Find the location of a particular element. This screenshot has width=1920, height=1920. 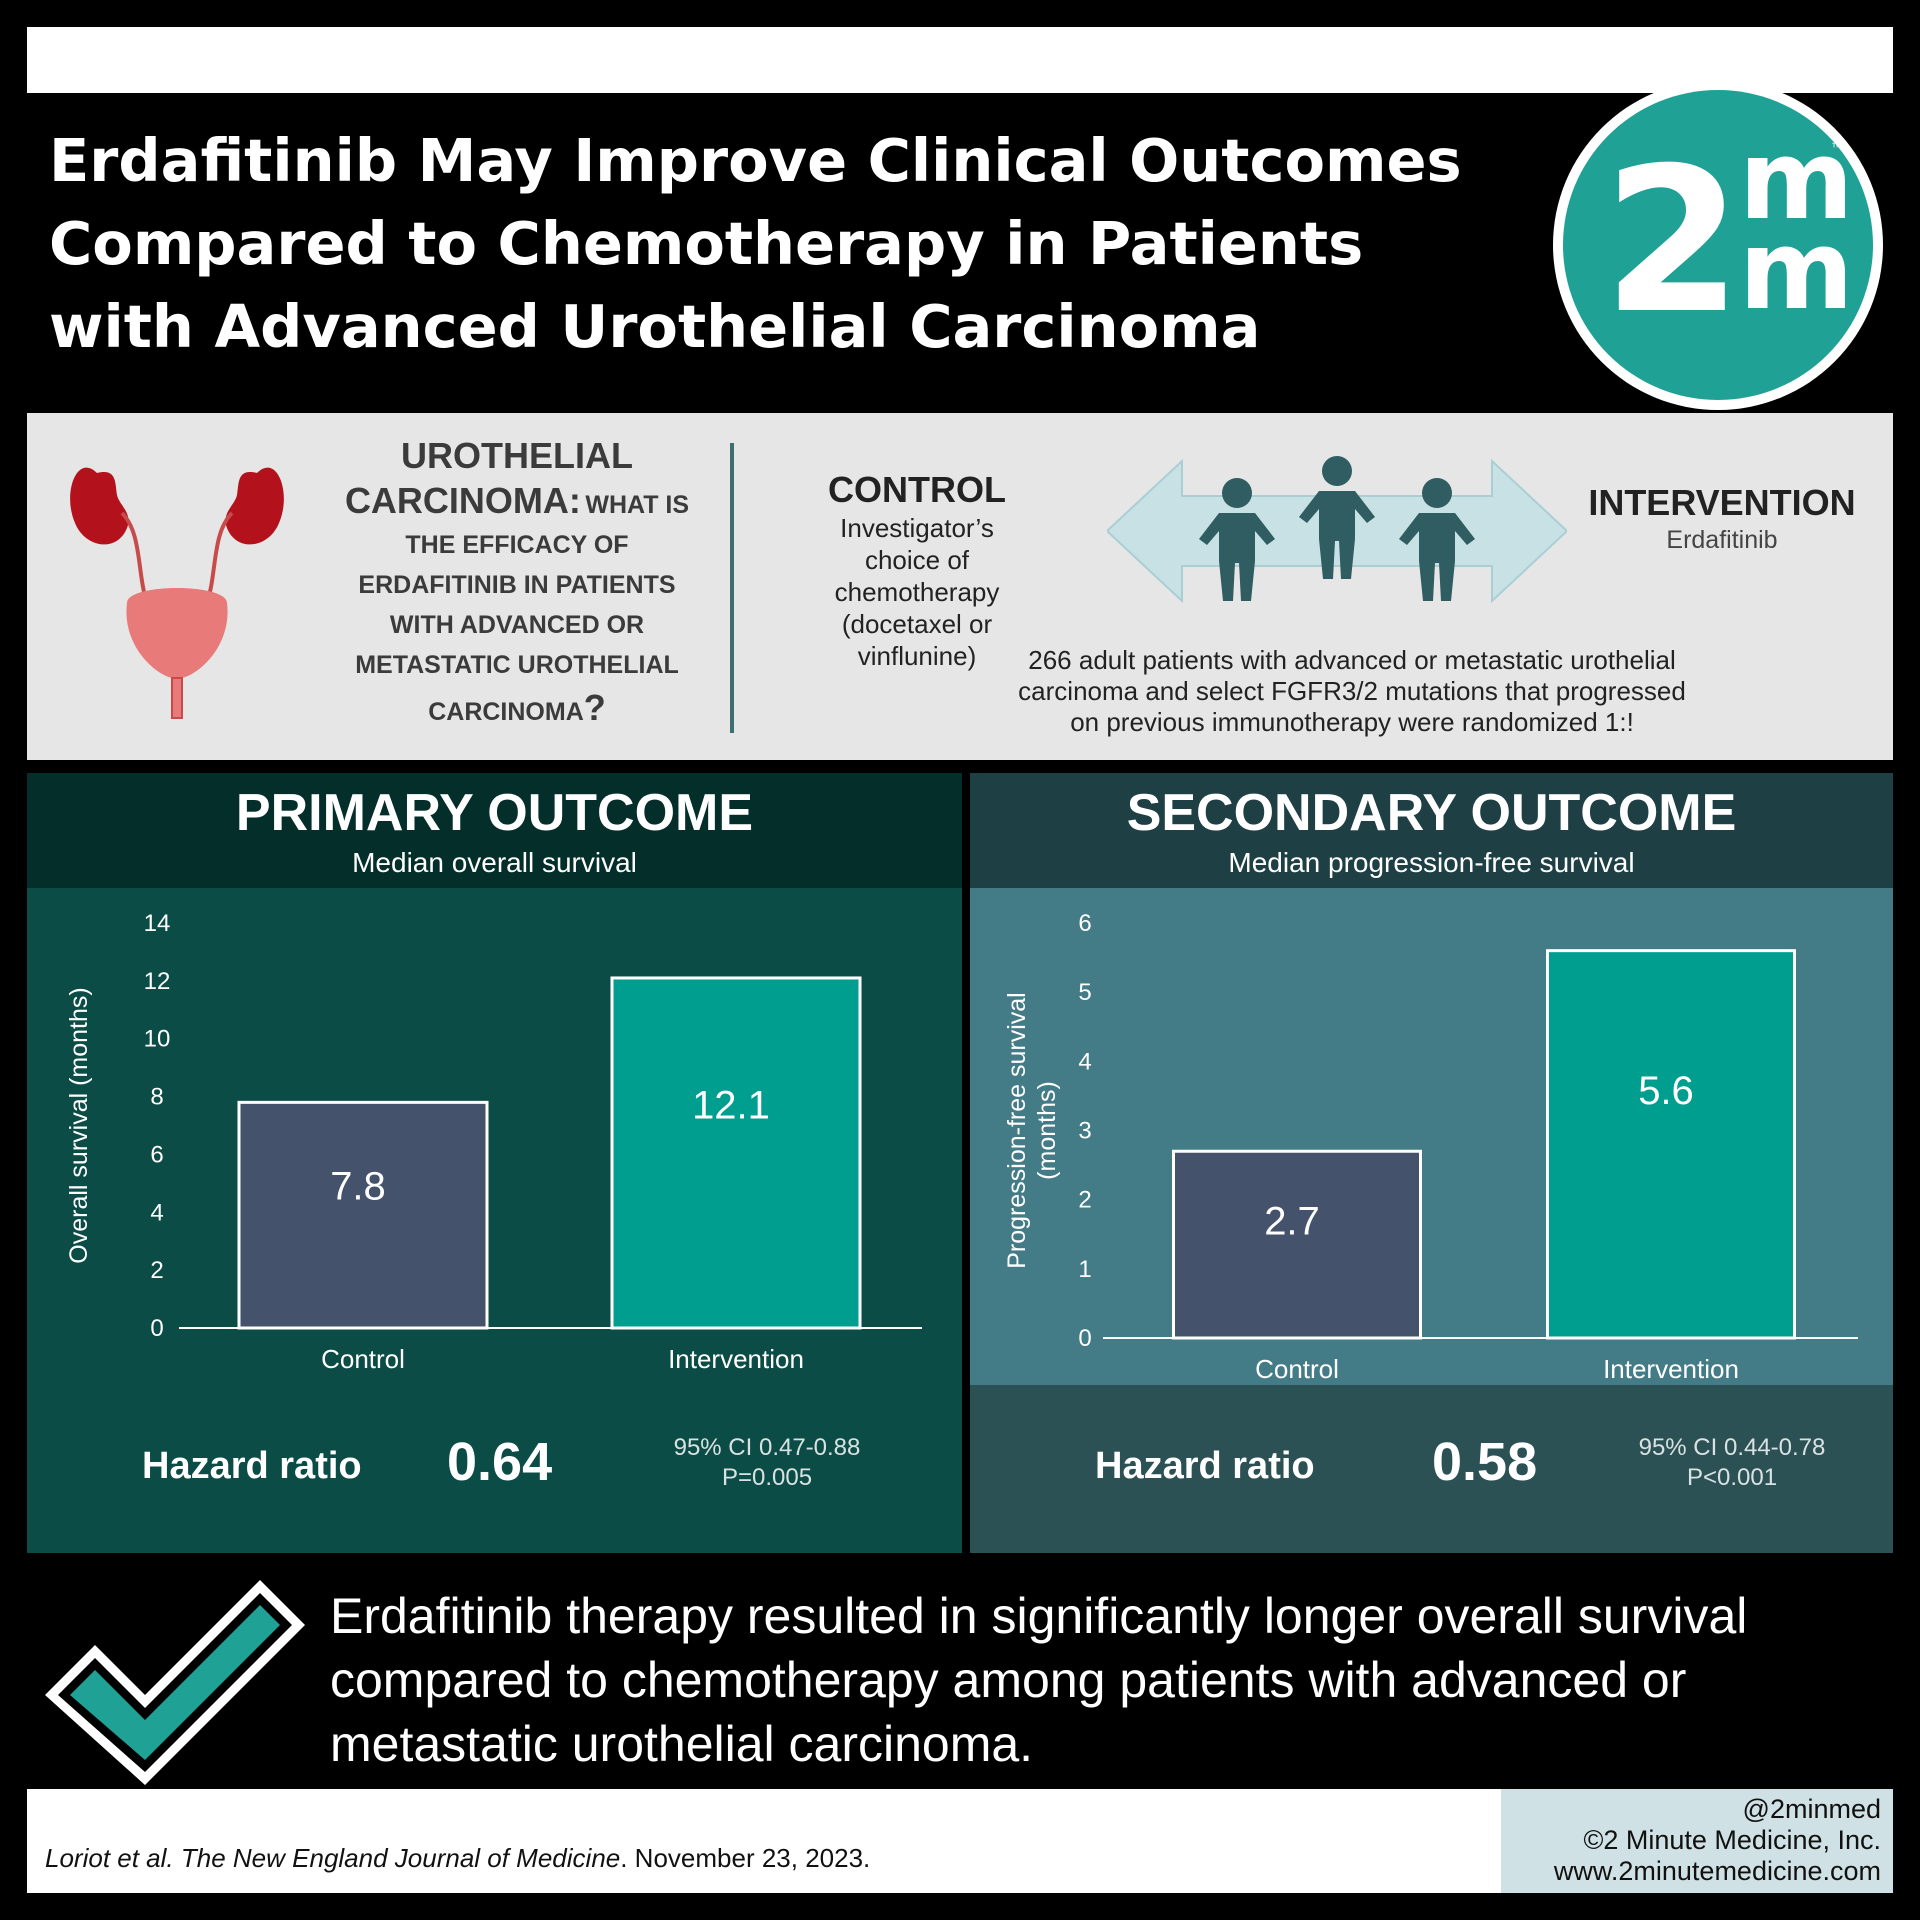

question-line: ERDAFITINIB IN PATIENTS is located at coordinates (517, 585).